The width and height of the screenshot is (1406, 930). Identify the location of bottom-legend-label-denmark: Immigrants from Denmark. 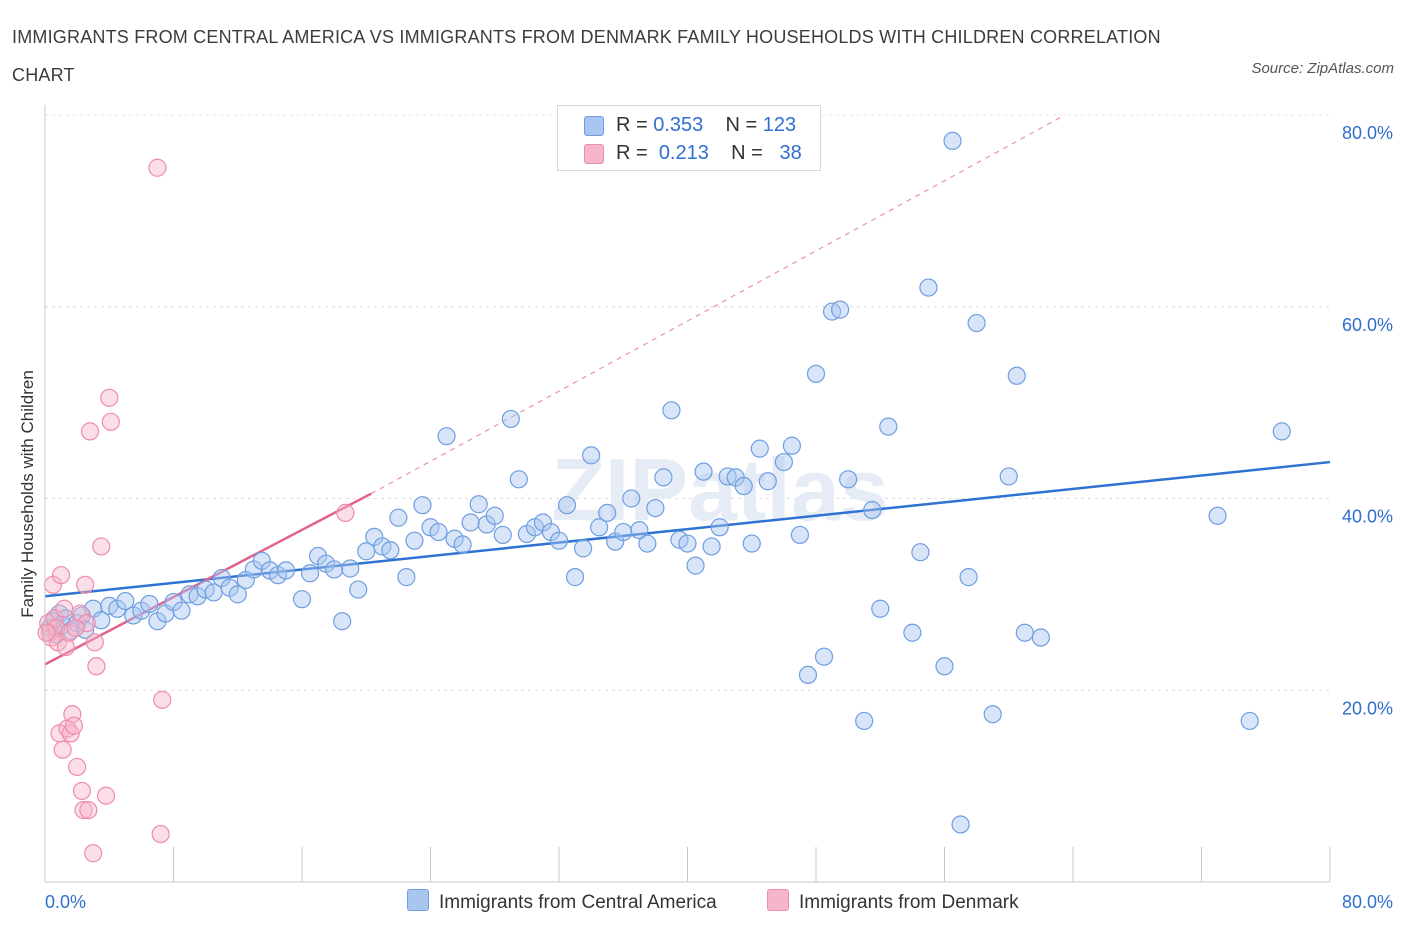
(909, 902).